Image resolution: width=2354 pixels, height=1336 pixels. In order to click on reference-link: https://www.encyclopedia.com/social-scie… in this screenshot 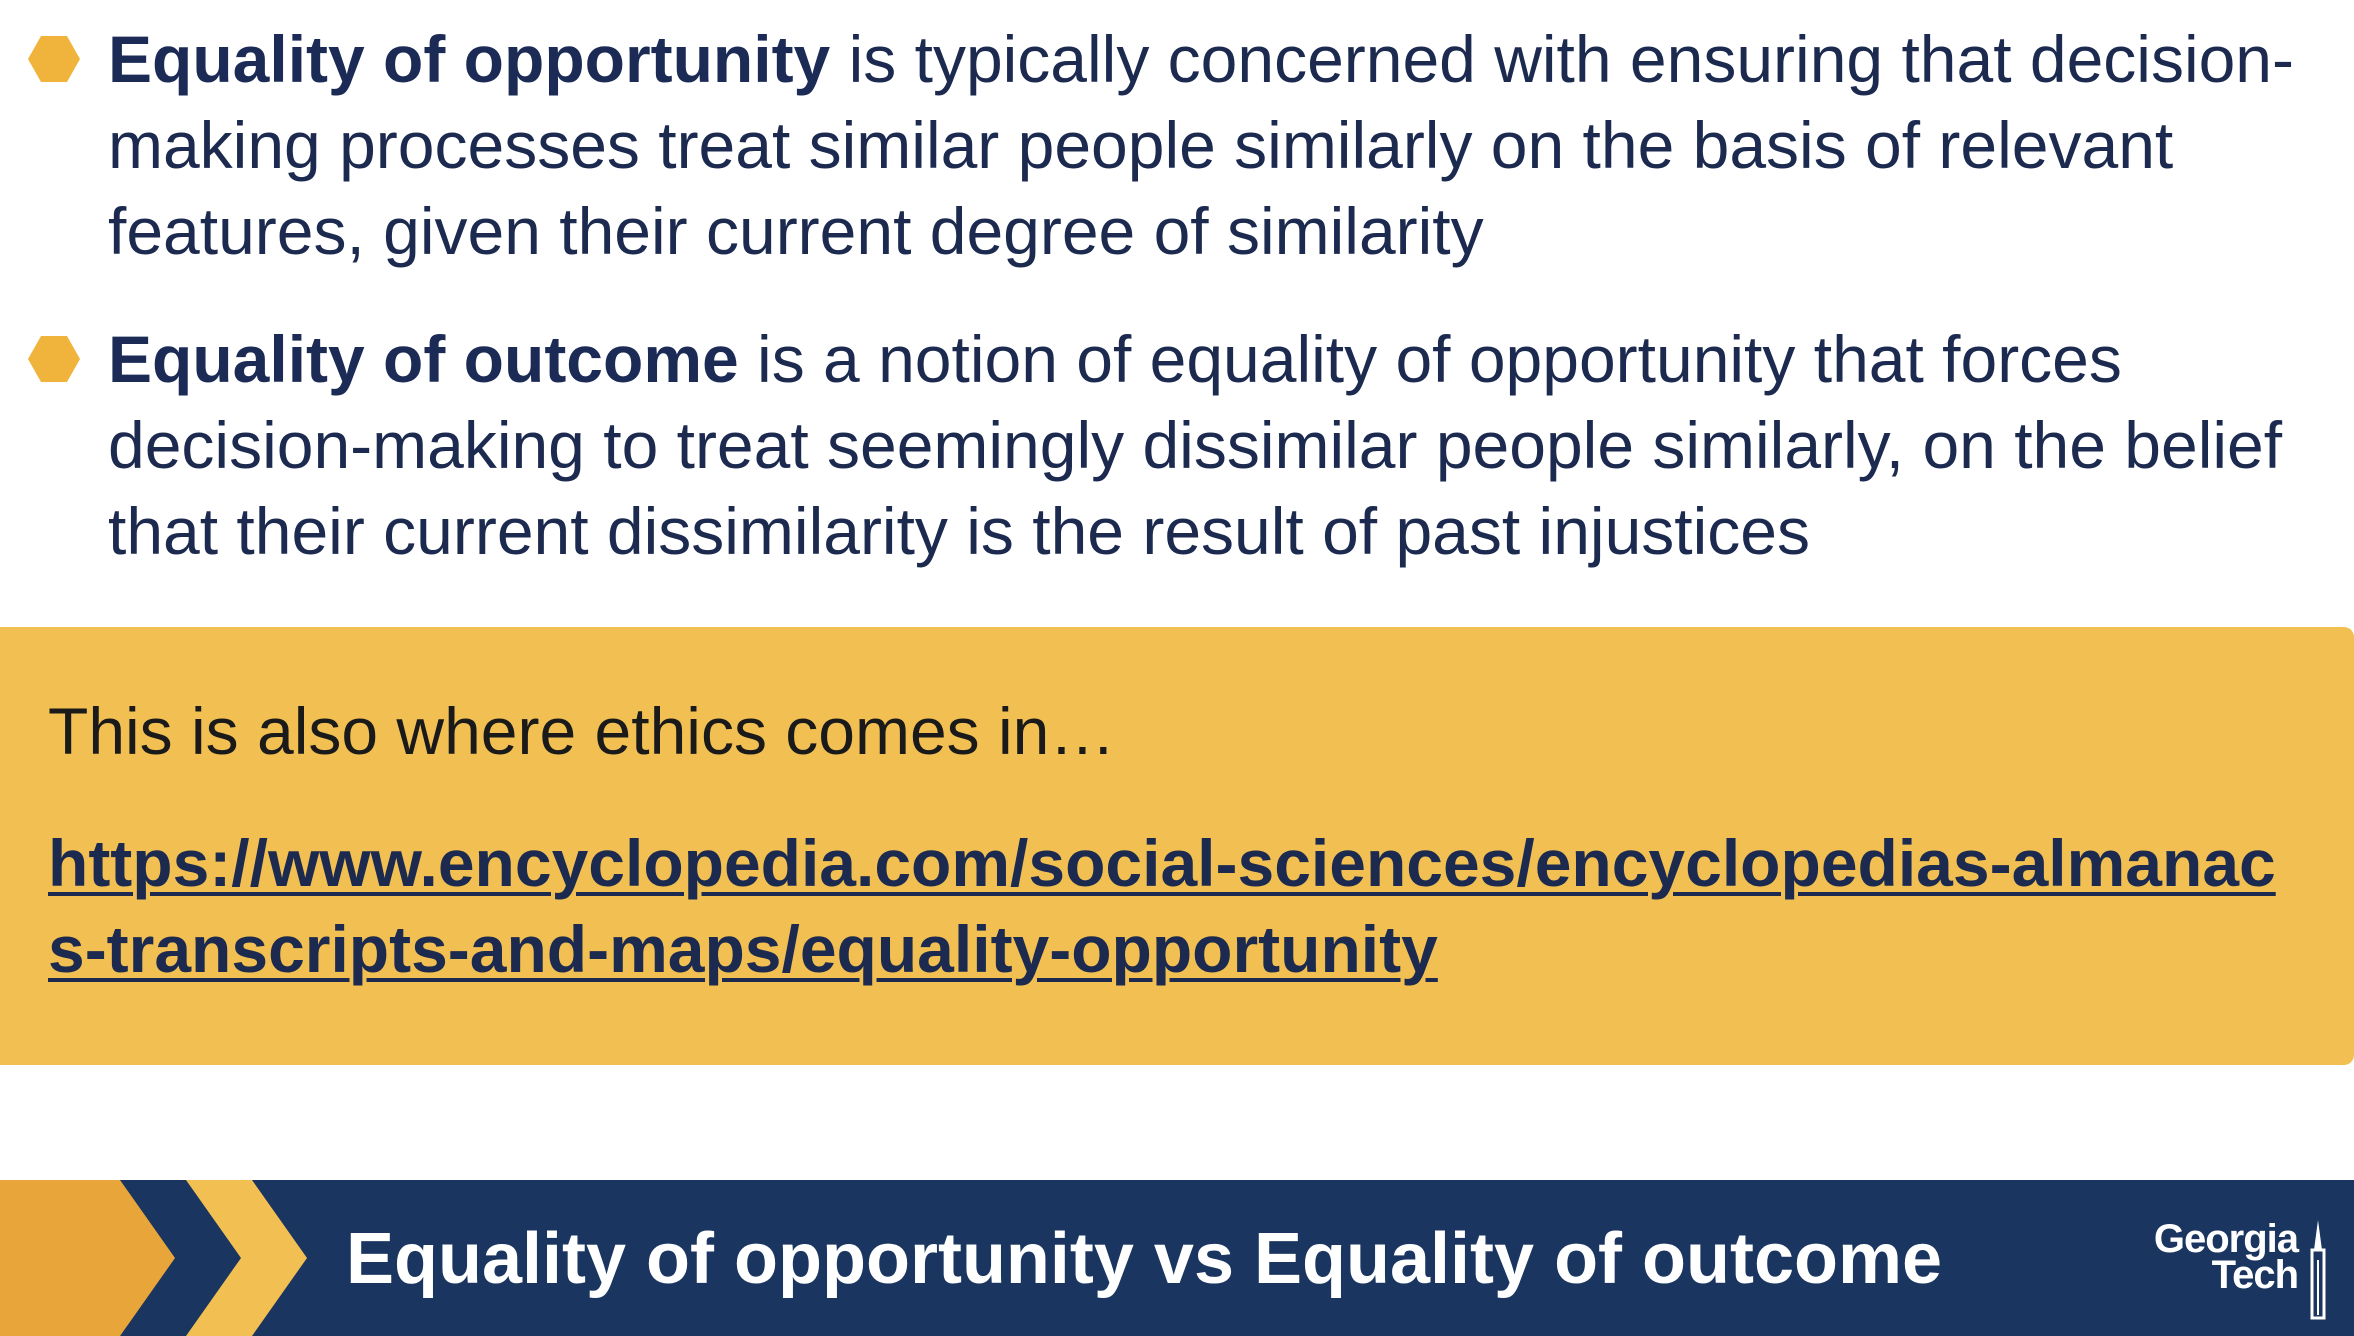, I will do `click(1162, 906)`.